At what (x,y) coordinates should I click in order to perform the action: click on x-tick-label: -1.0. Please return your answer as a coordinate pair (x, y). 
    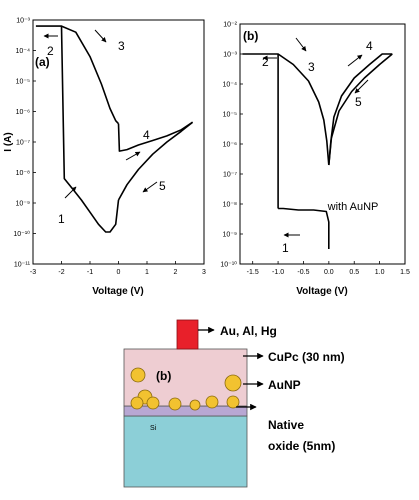
    Looking at the image, I should click on (278, 272).